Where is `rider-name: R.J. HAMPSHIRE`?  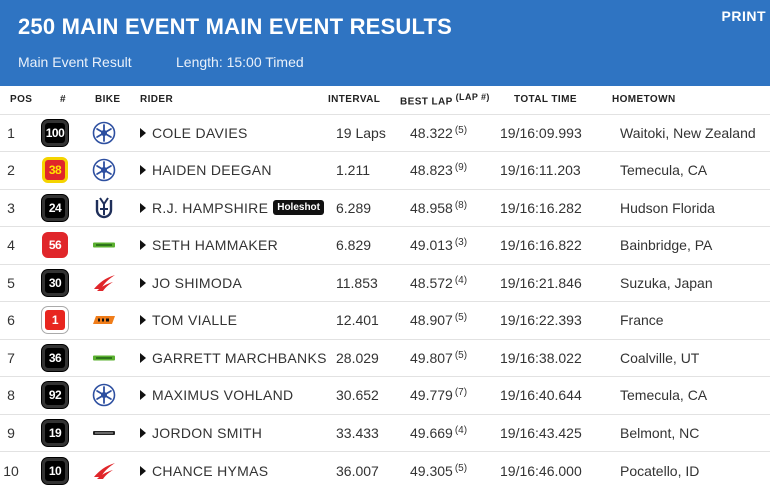
rider-name: R.J. HAMPSHIRE is located at coordinates (210, 207).